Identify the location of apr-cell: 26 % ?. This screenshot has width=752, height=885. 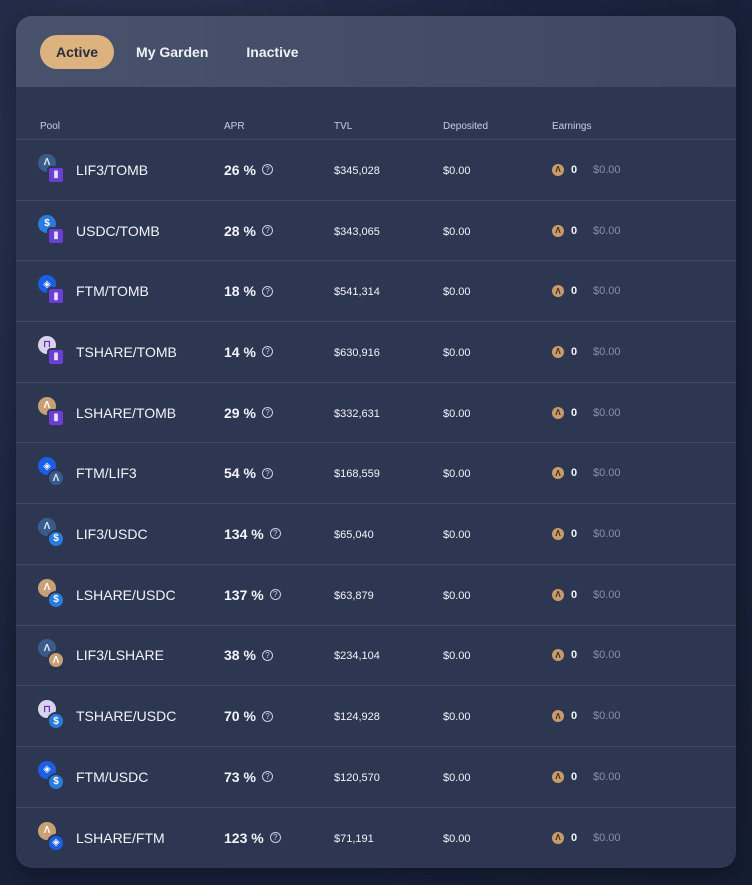
(279, 170).